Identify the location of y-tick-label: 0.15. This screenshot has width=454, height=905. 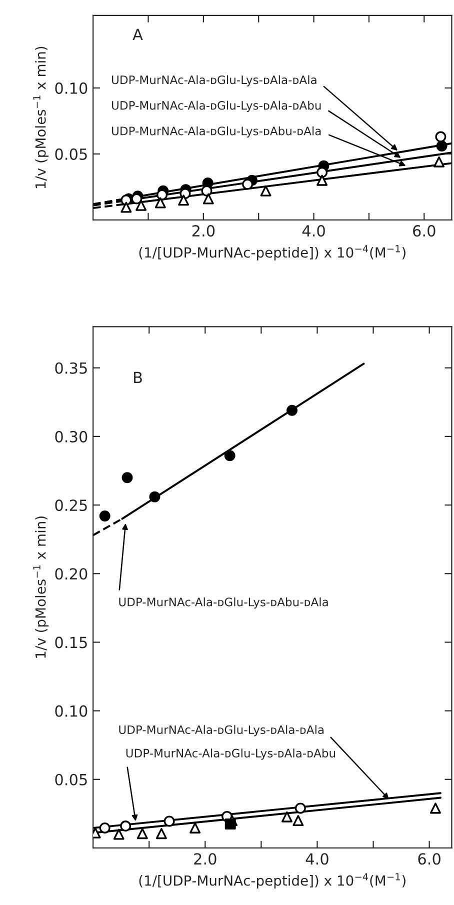
(71, 642).